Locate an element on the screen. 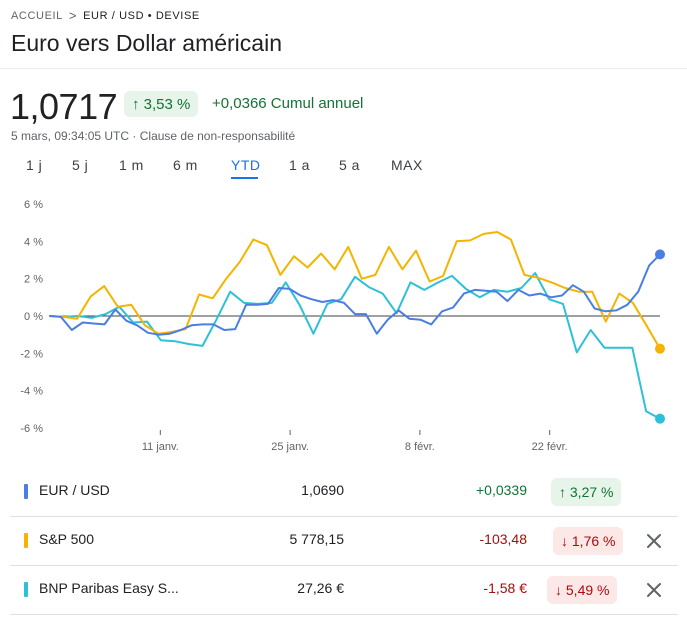 The image size is (687, 620). active-tab-indicator is located at coordinates (244, 178).